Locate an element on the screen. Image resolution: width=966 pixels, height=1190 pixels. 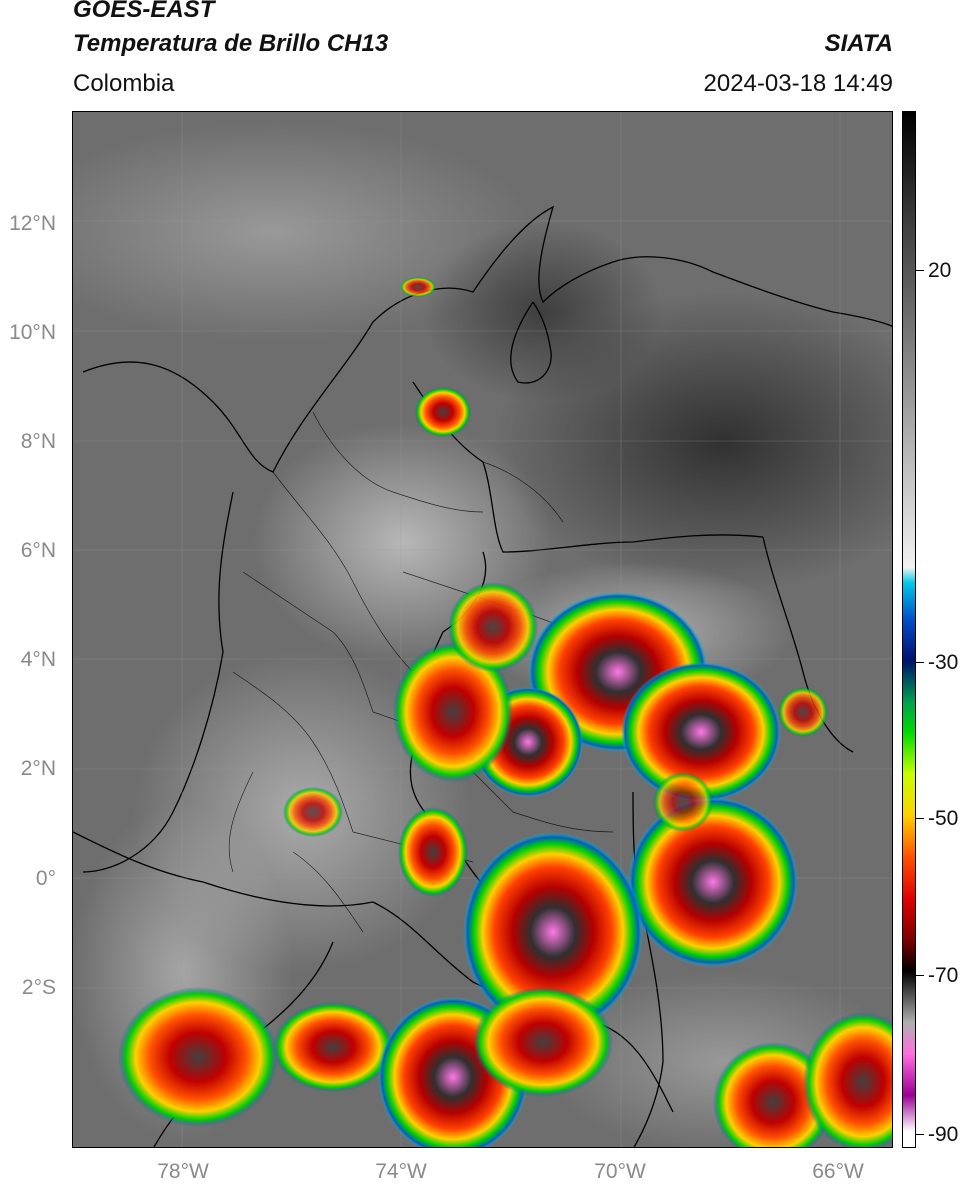
lat-label: 4°N is located at coordinates (38, 659).